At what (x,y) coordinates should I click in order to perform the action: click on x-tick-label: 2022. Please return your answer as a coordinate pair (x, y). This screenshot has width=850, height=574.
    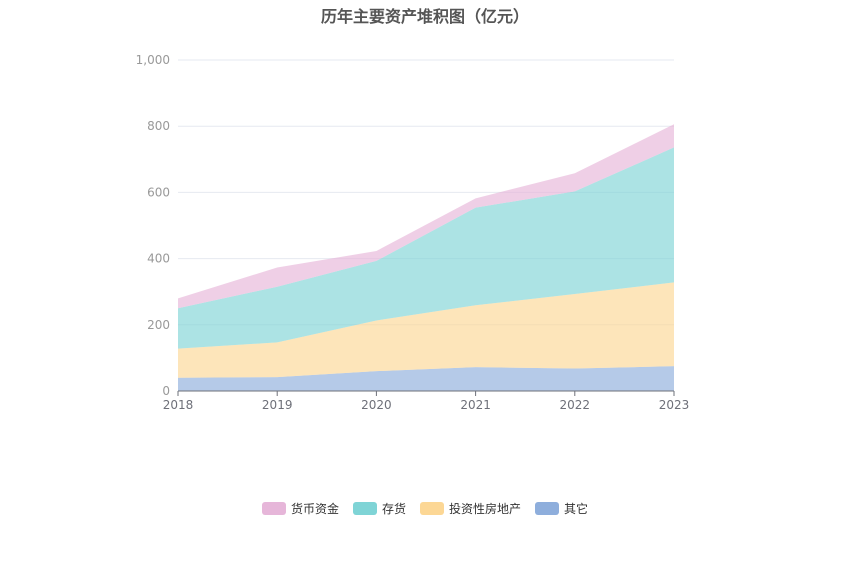
    Looking at the image, I should click on (575, 405).